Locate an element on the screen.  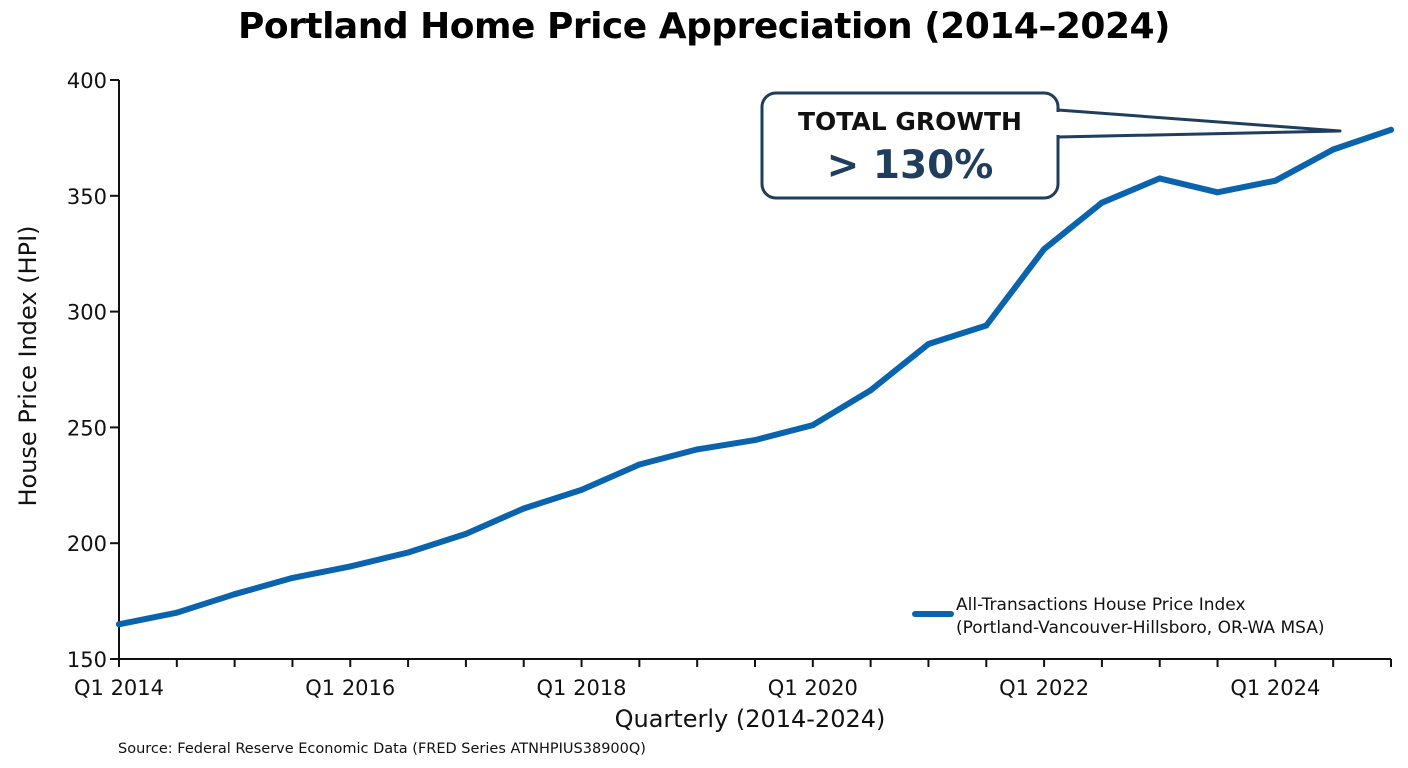
x-tick-label: Q1 2014 is located at coordinates (119, 688).